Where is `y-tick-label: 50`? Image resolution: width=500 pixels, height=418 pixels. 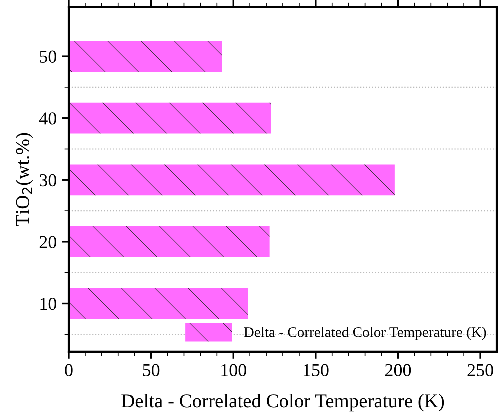
y-tick-label: 50 is located at coordinates (48, 56).